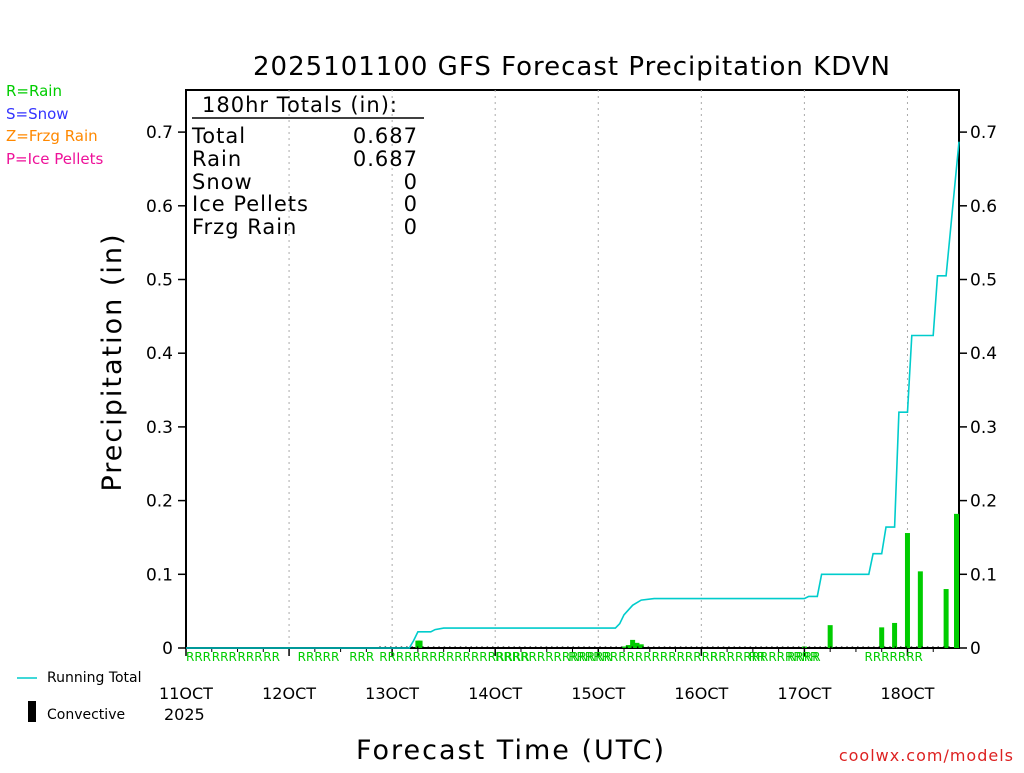  I want to click on totals-label-freezing-rain: Frzg Rain, so click(244, 227).